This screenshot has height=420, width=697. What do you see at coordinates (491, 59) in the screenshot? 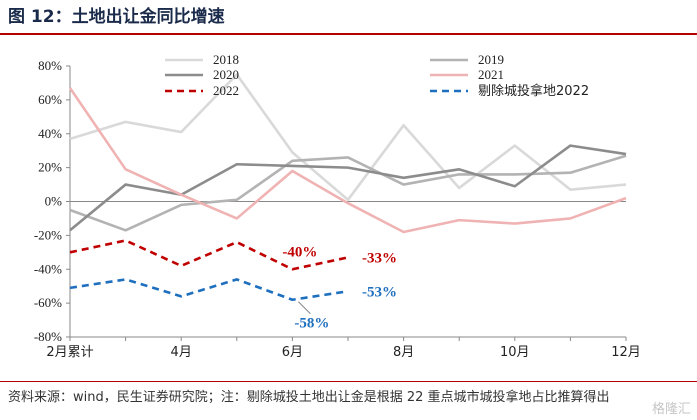
I see `legend-label: 2019` at bounding box center [491, 59].